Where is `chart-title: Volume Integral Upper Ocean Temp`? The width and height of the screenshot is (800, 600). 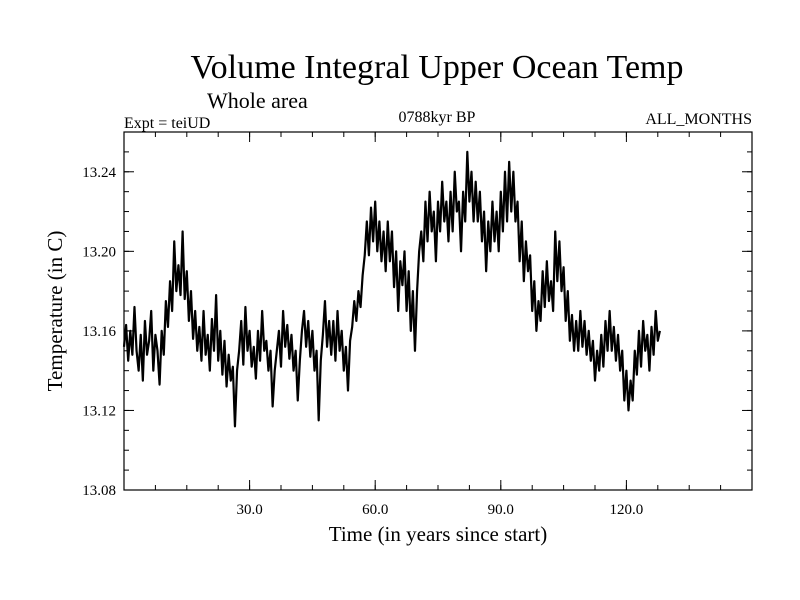
chart-title: Volume Integral Upper Ocean Temp is located at coordinates (437, 67).